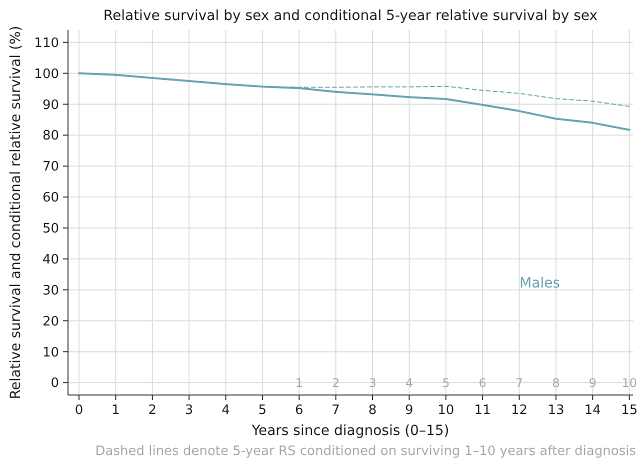 Image resolution: width=644 pixels, height=465 pixels. Describe the element at coordinates (482, 383) in the screenshot. I see `x2-tick-label: 6` at that location.